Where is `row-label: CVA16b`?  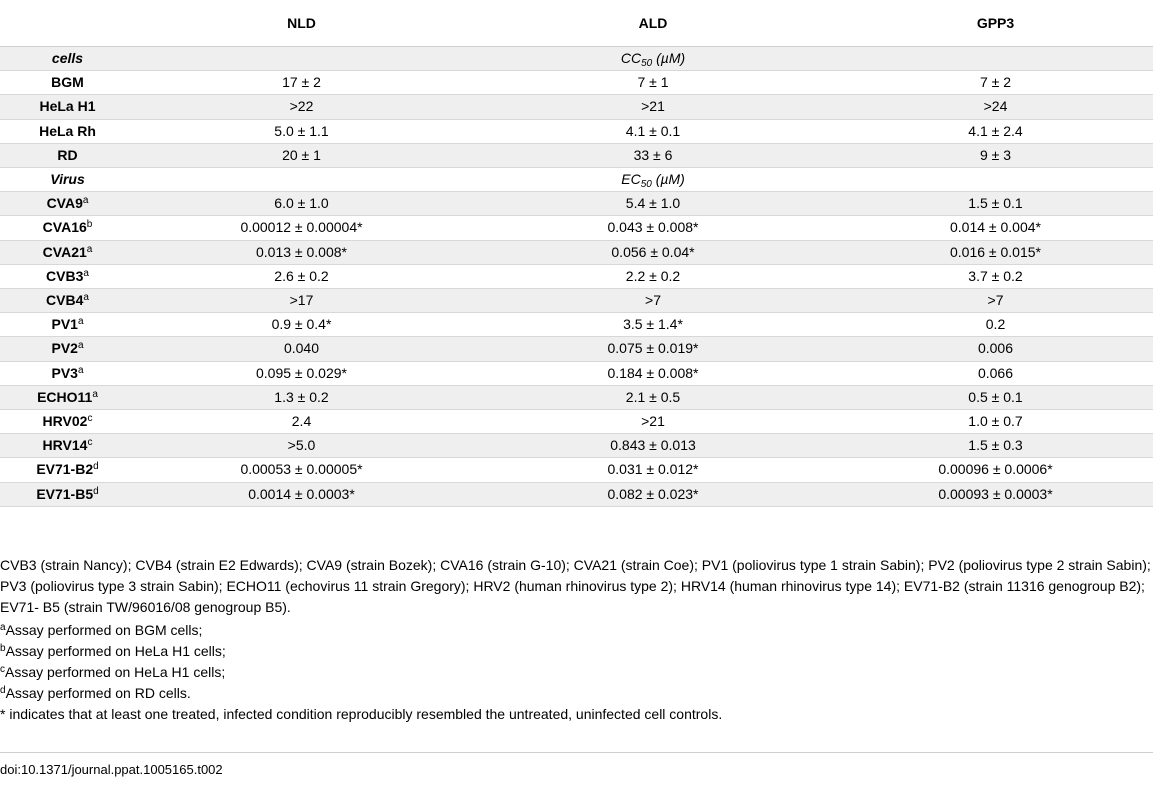 row-label: CVA16b is located at coordinates (67, 228).